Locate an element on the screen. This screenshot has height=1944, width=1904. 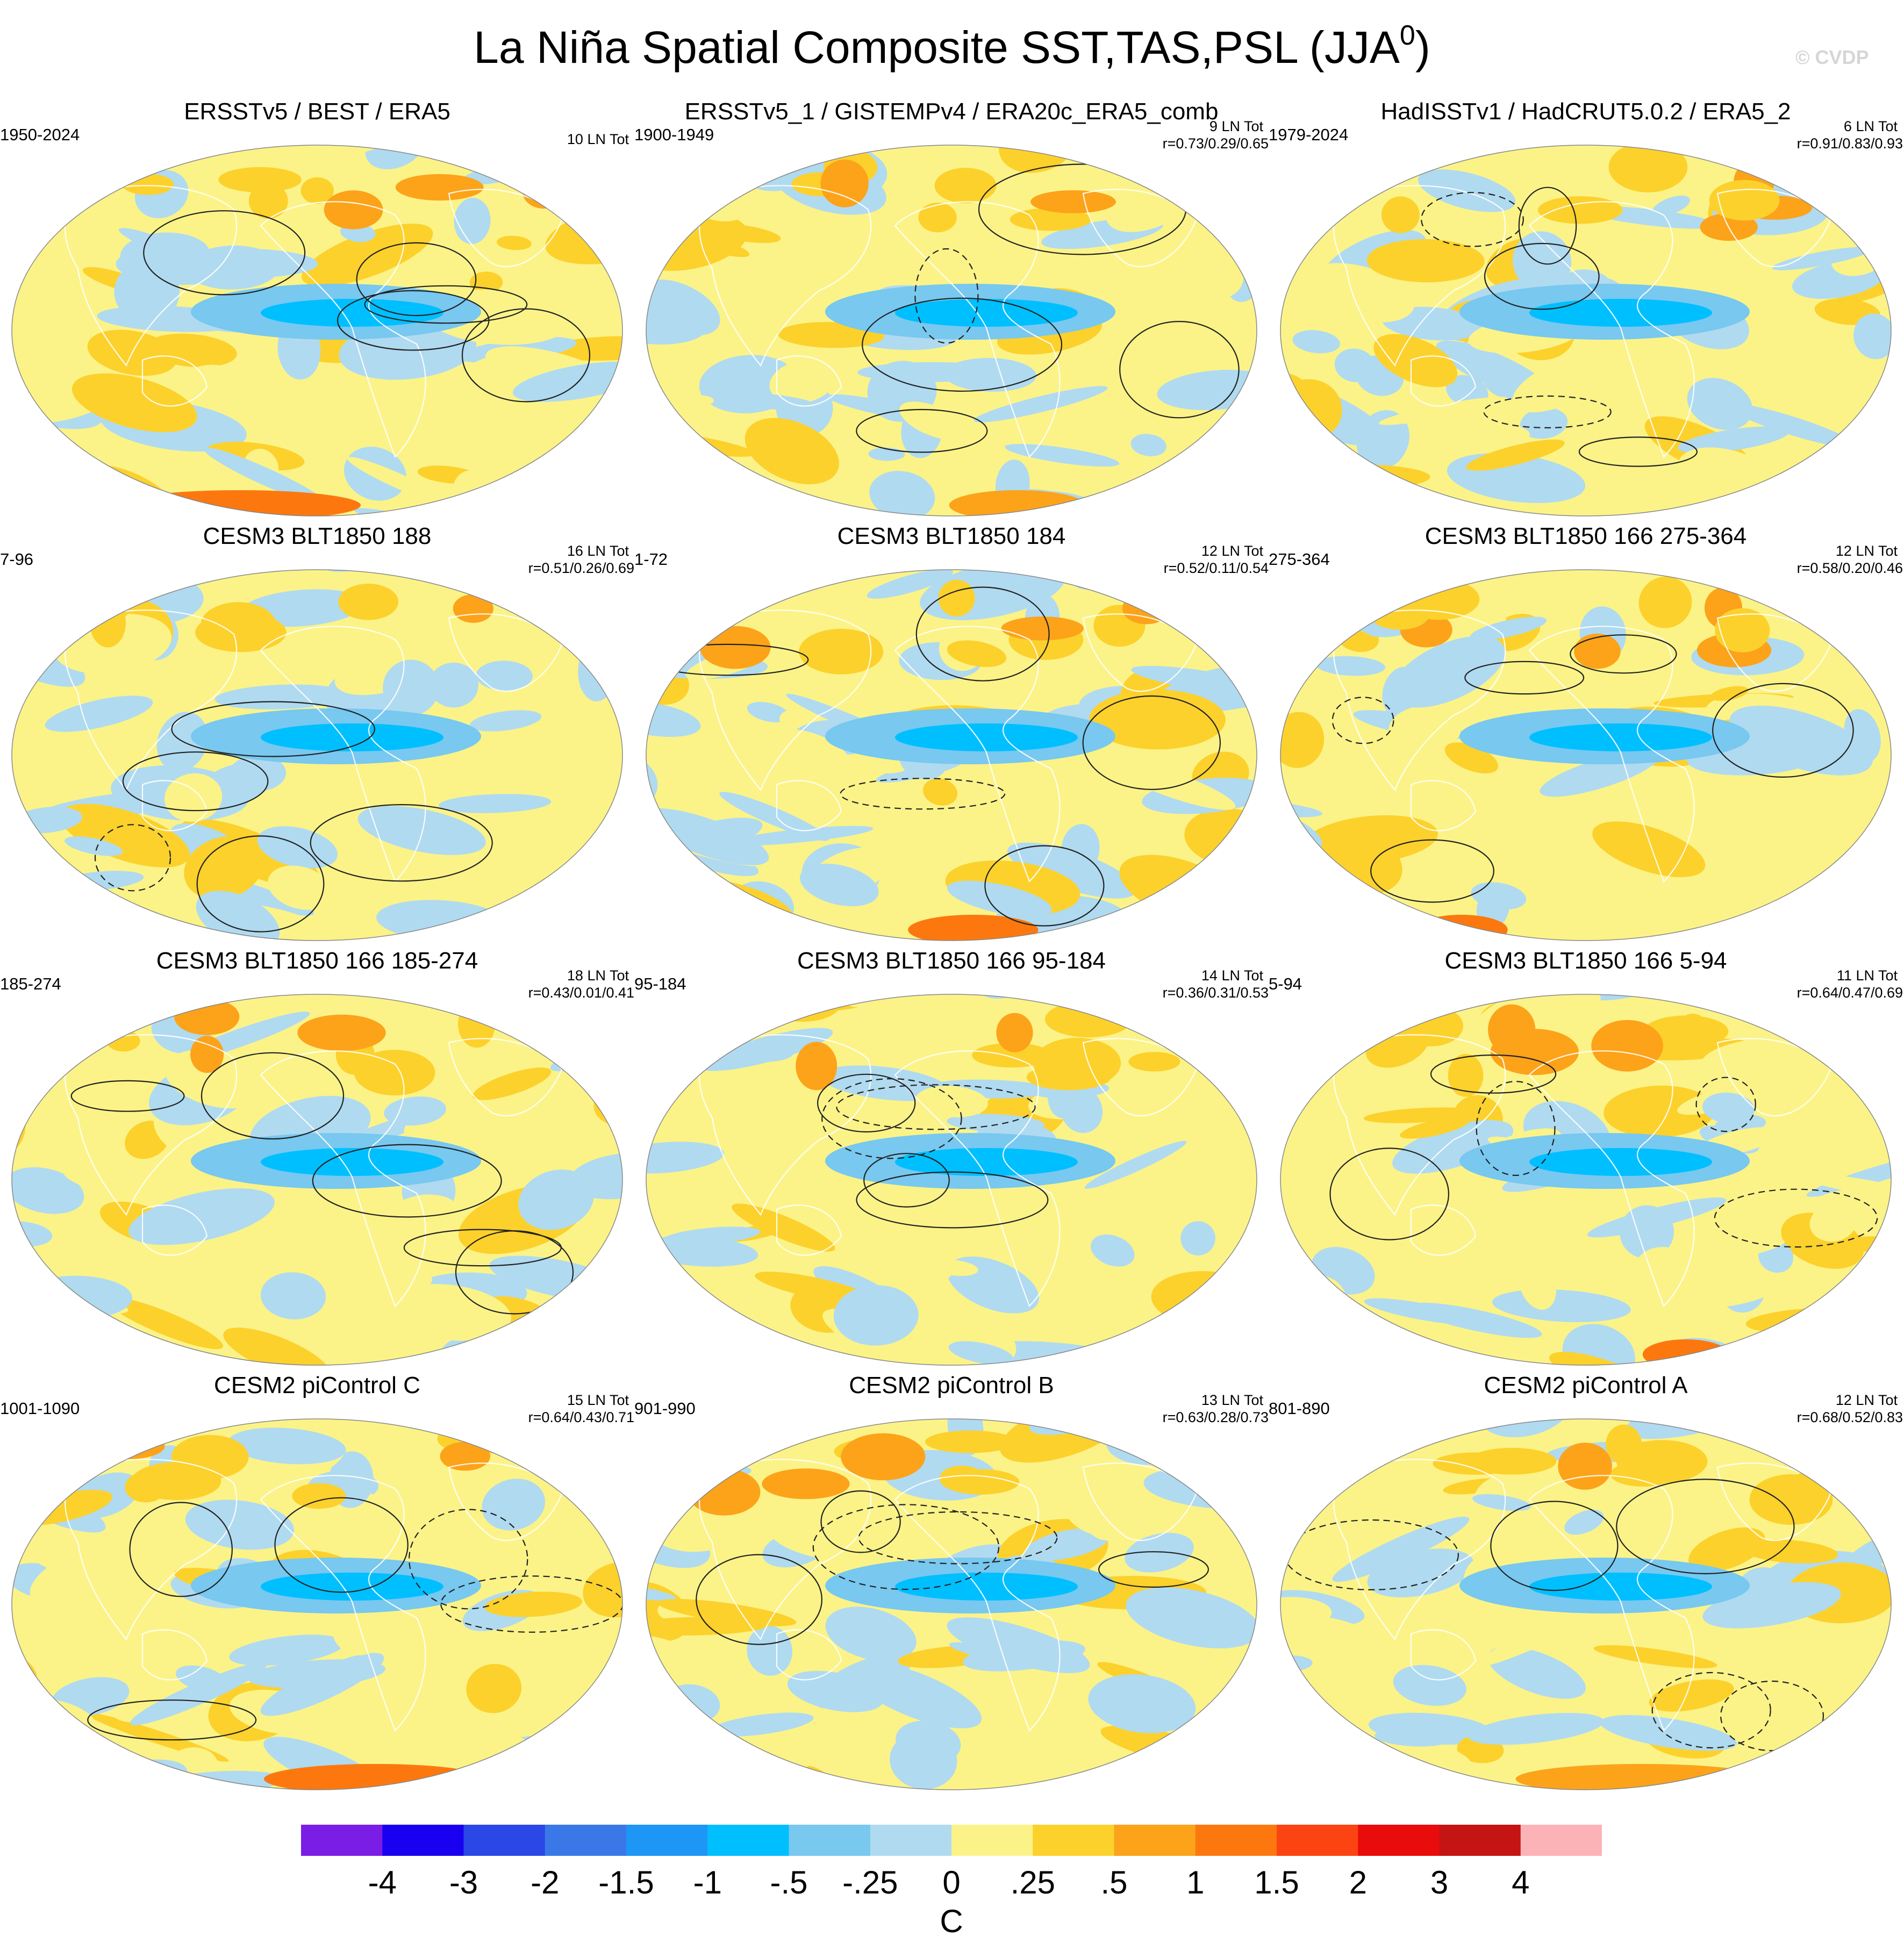
panel-8-title: CESM3 BLT1850 166 95-184 is located at coordinates (952, 961).